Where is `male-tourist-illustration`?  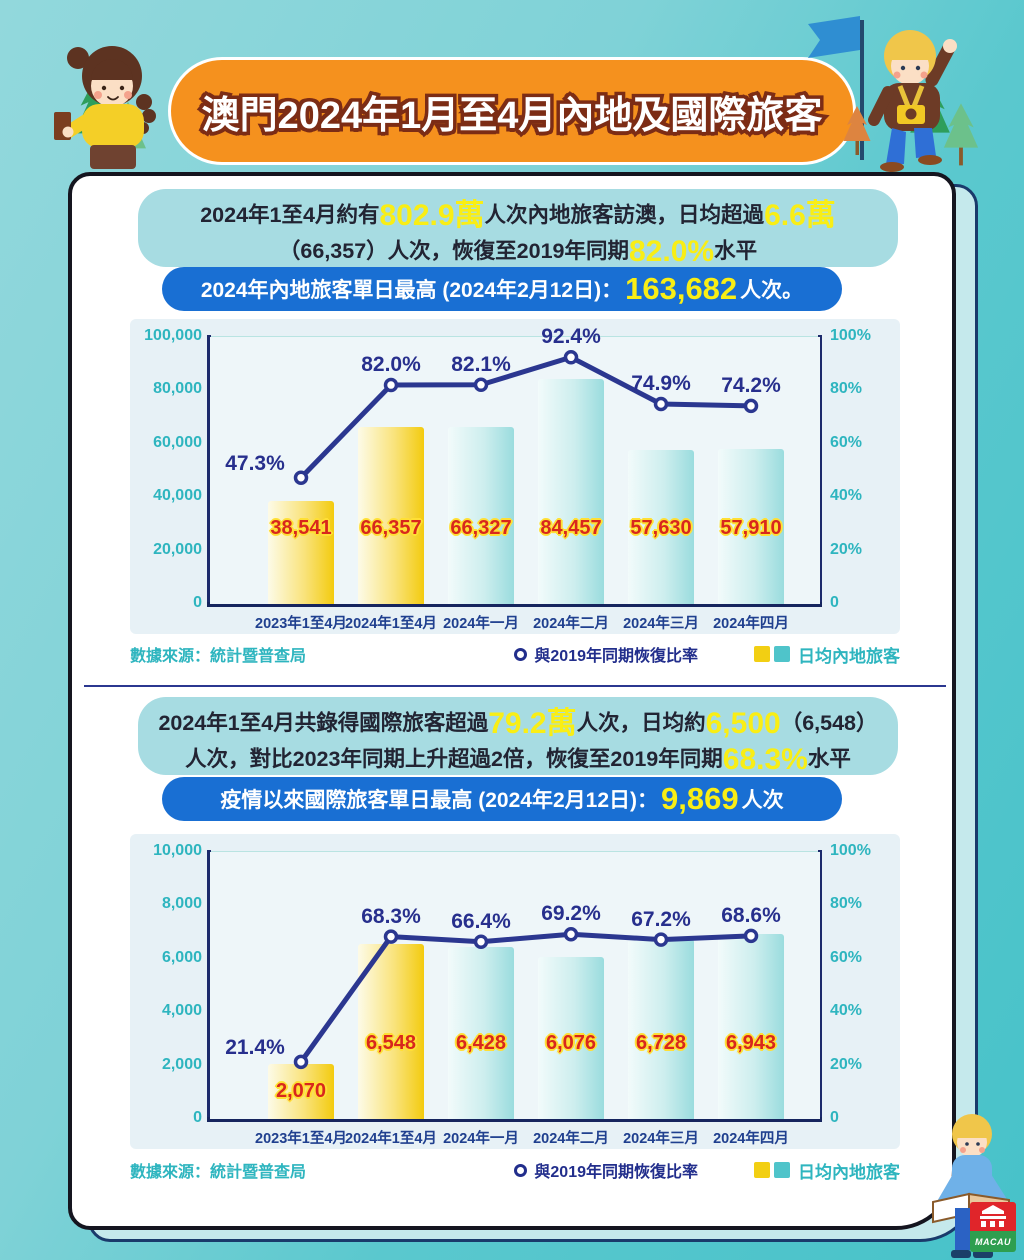
male-tourist-illustration is located at coordinates (912, 101).